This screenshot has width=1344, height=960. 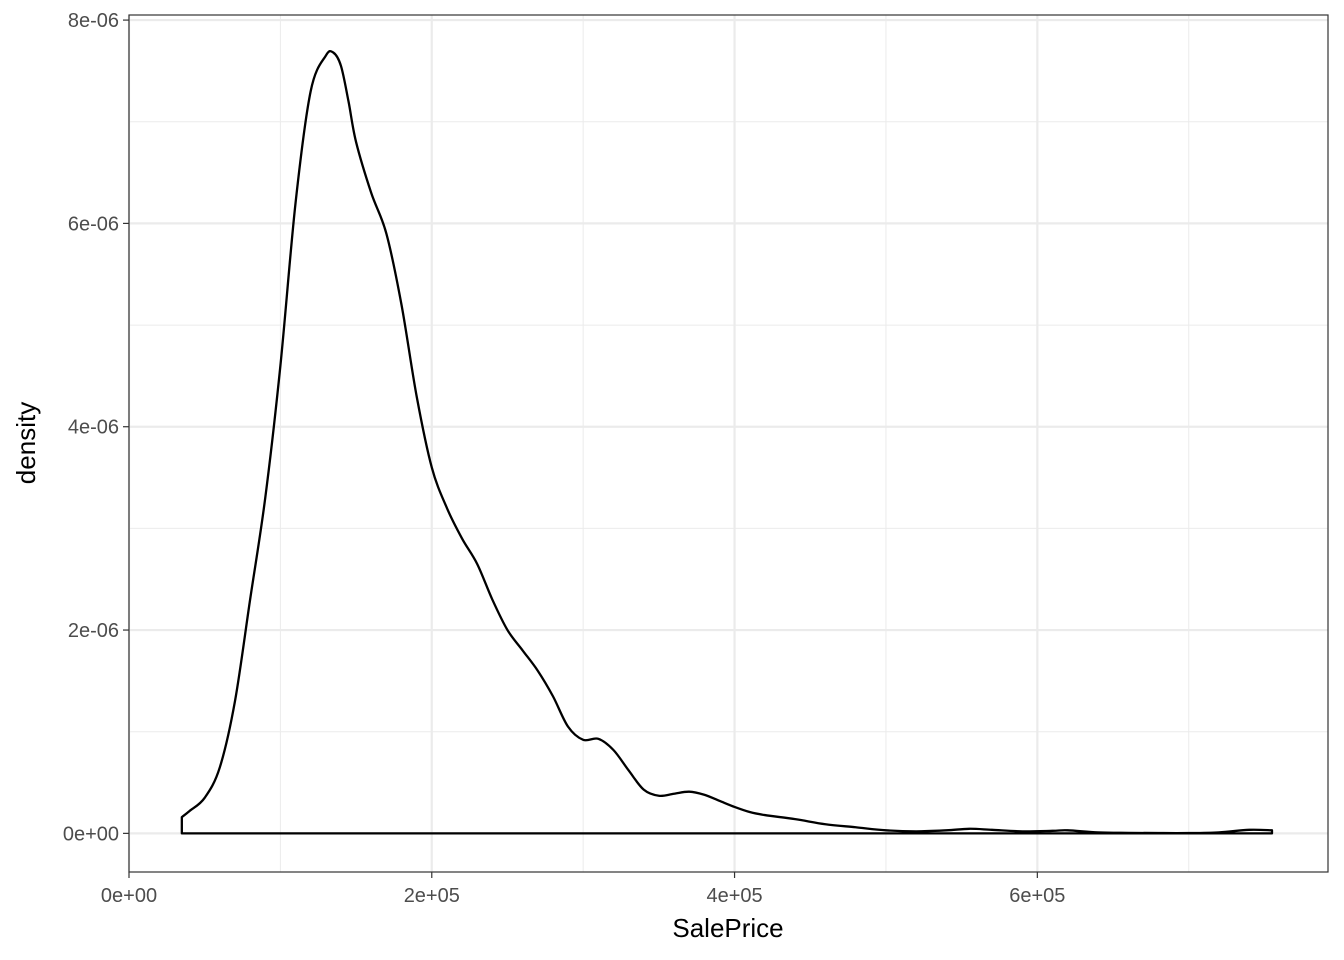 What do you see at coordinates (432, 896) in the screenshot?
I see `x-tick-label: 2e+05` at bounding box center [432, 896].